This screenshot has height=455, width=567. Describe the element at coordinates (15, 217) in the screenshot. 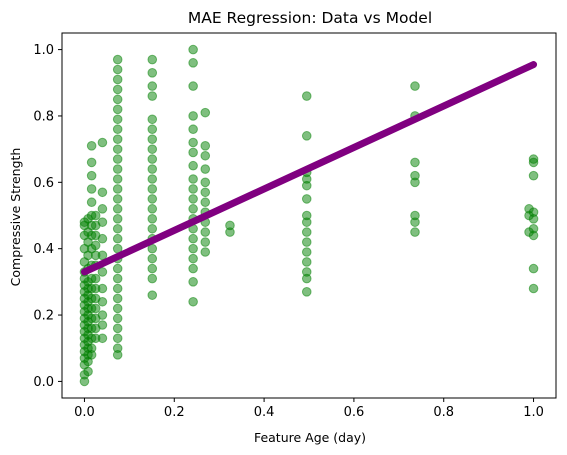

I see `y-axis-label: Compressive Strength` at that location.